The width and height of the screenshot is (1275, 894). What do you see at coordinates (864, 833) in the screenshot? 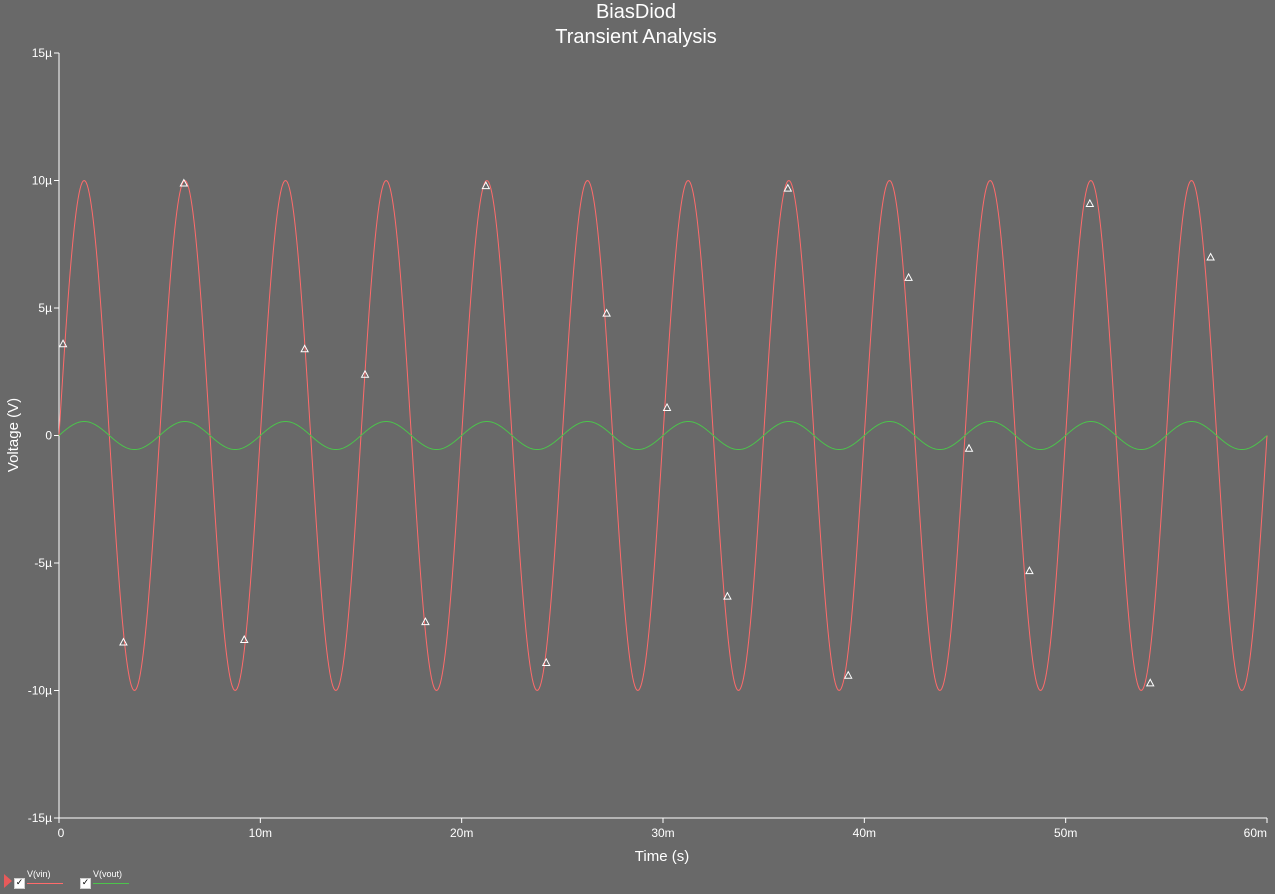
I see `x-tick-label: 40m` at bounding box center [864, 833].